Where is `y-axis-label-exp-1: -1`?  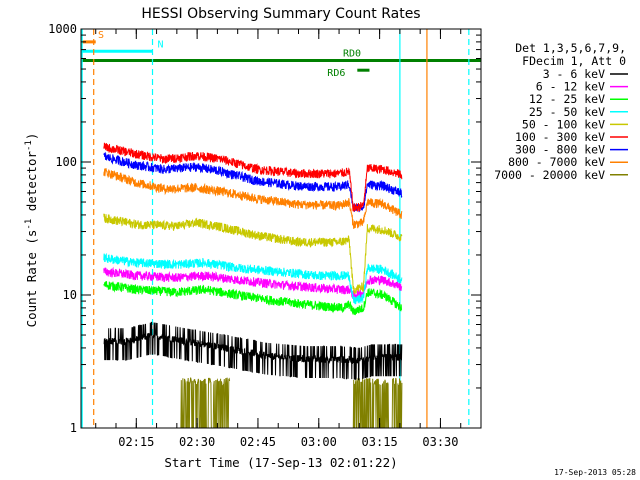
y-axis-label-exp-1: -1 is located at coordinates (29, 224).